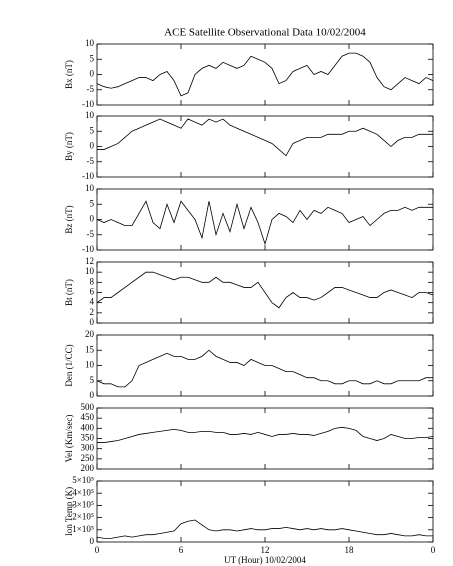  What do you see at coordinates (89, 261) in the screenshot?
I see `y-tick-label: 12` at bounding box center [89, 261].